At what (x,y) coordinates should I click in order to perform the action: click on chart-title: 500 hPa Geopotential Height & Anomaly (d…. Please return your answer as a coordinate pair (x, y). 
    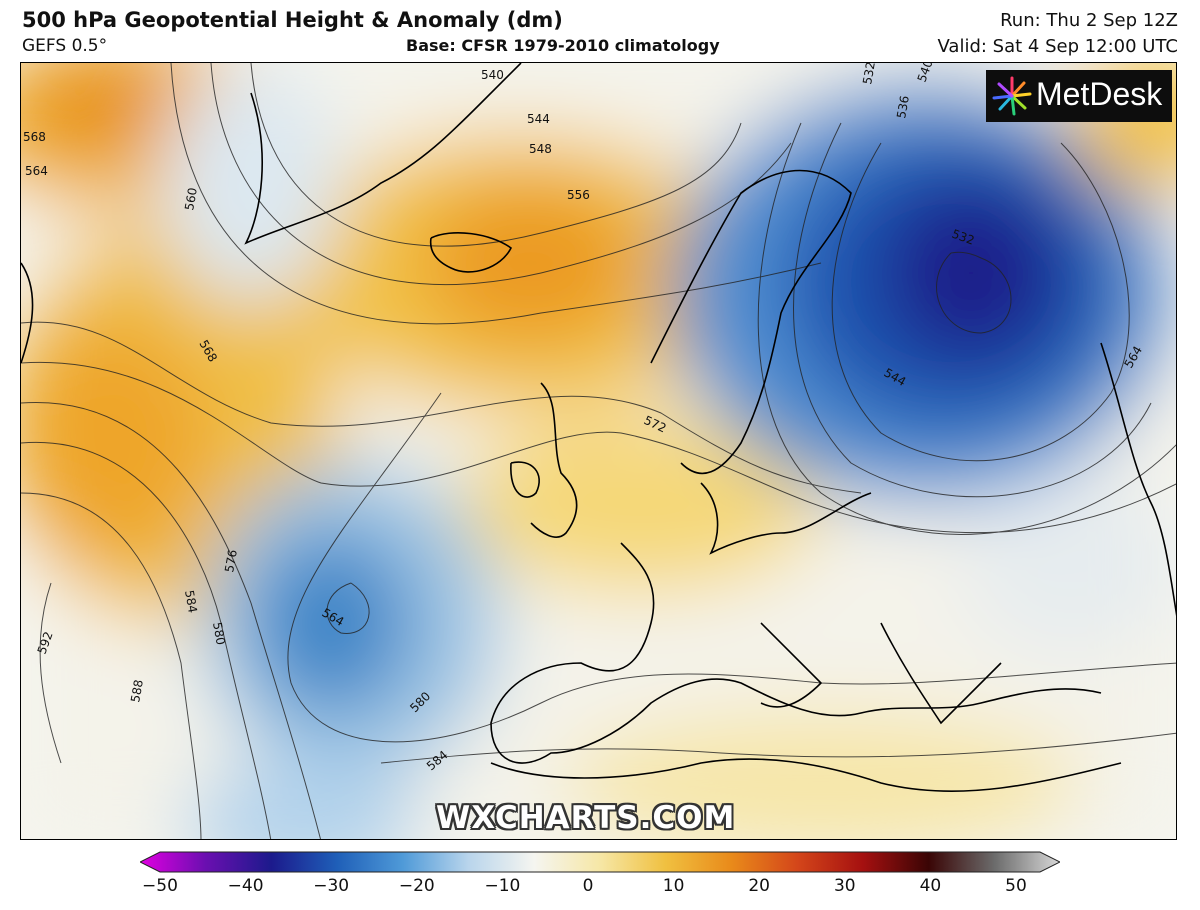
    Looking at the image, I should click on (292, 20).